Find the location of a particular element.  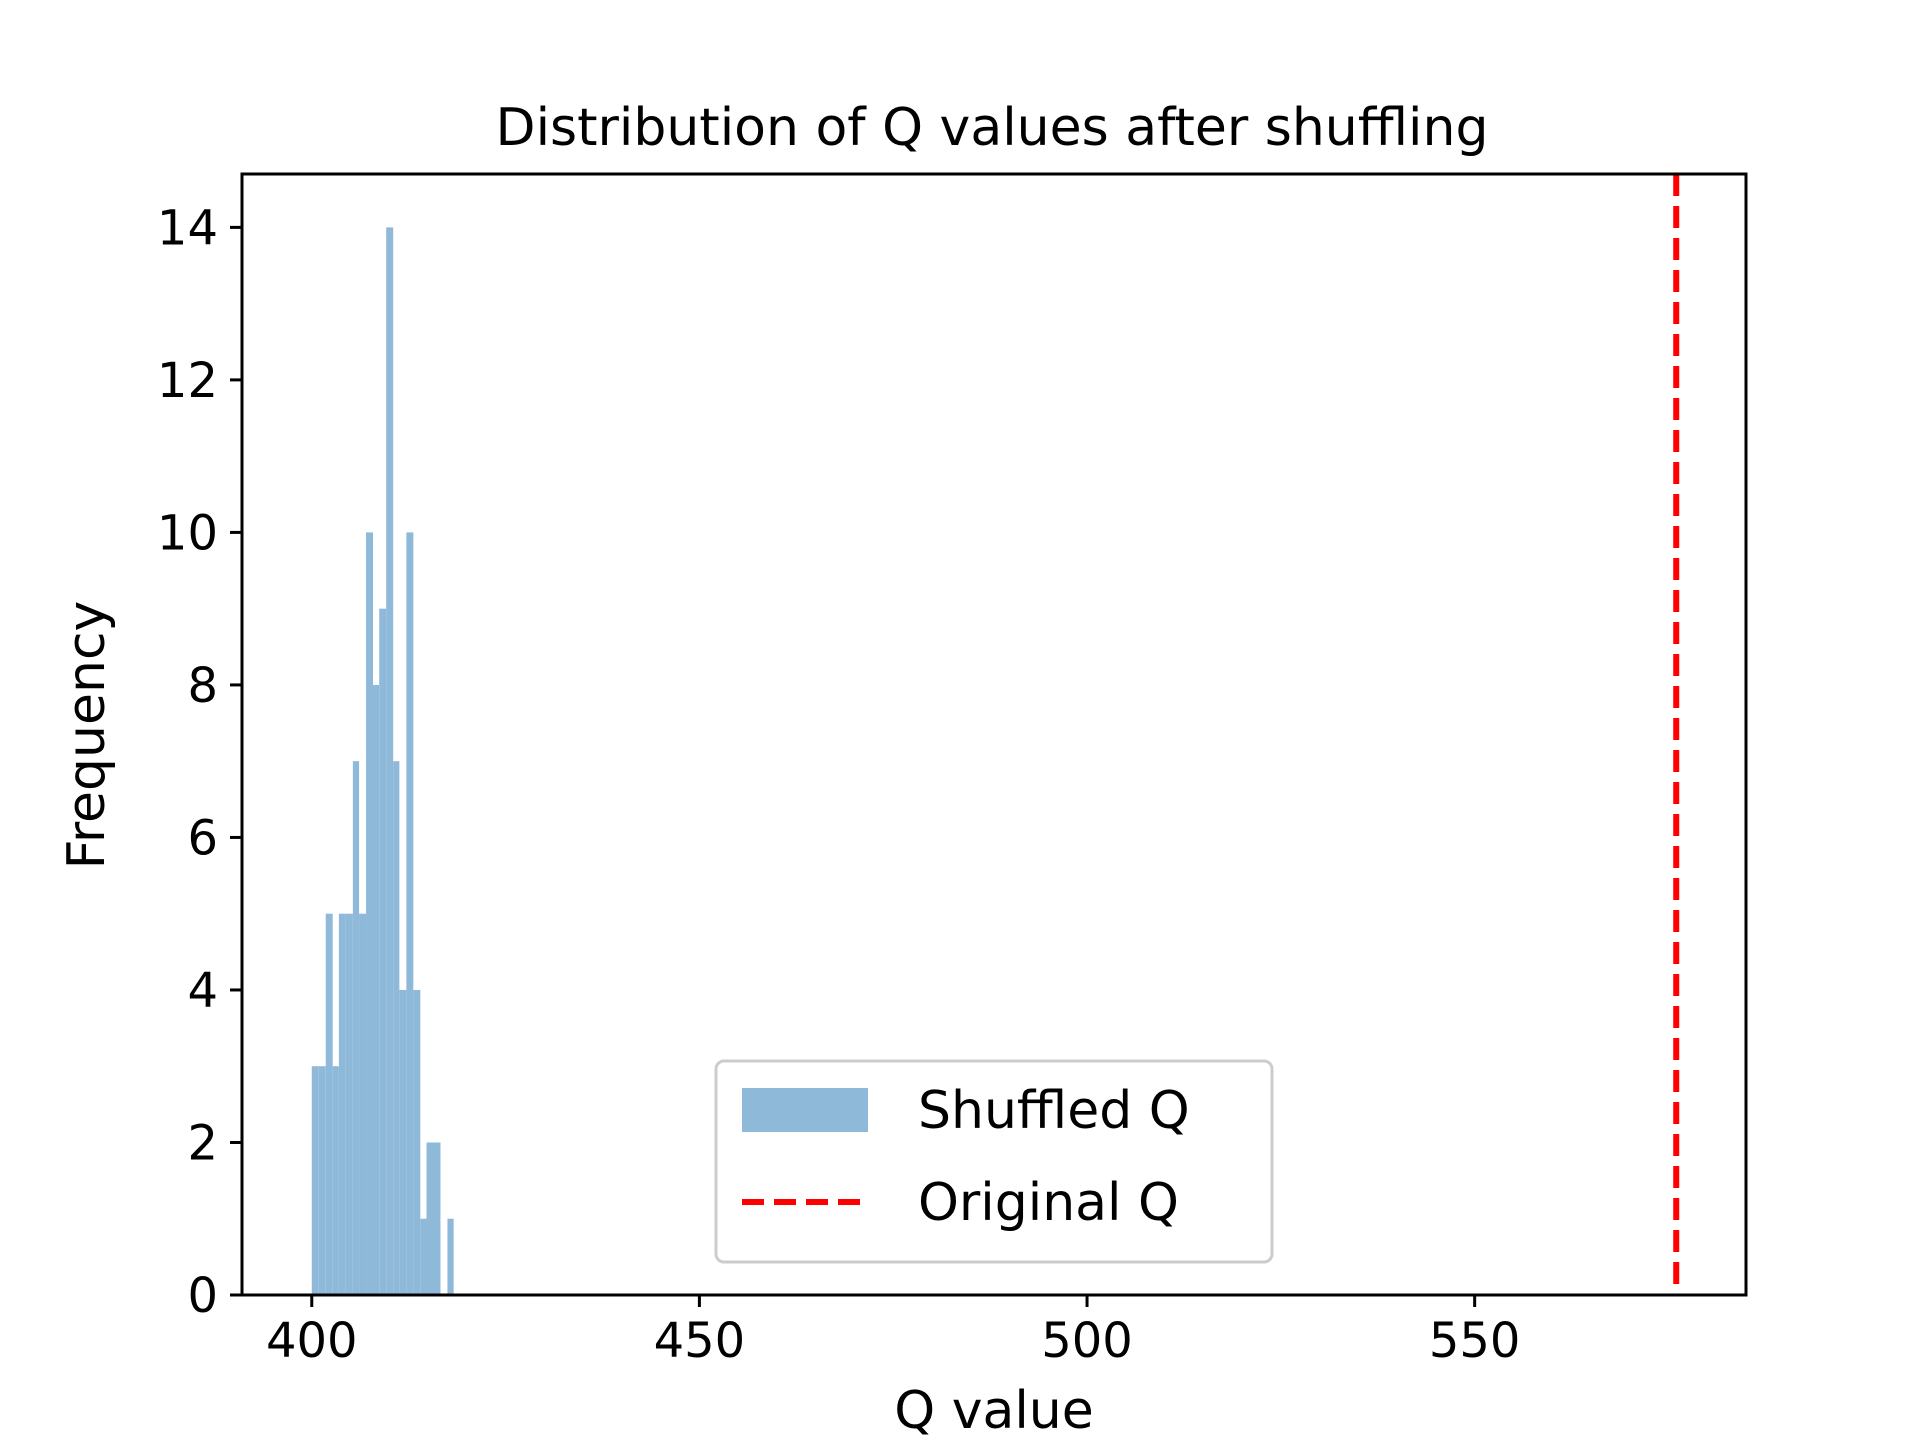

y-tick-label: 6 is located at coordinates (202, 838).